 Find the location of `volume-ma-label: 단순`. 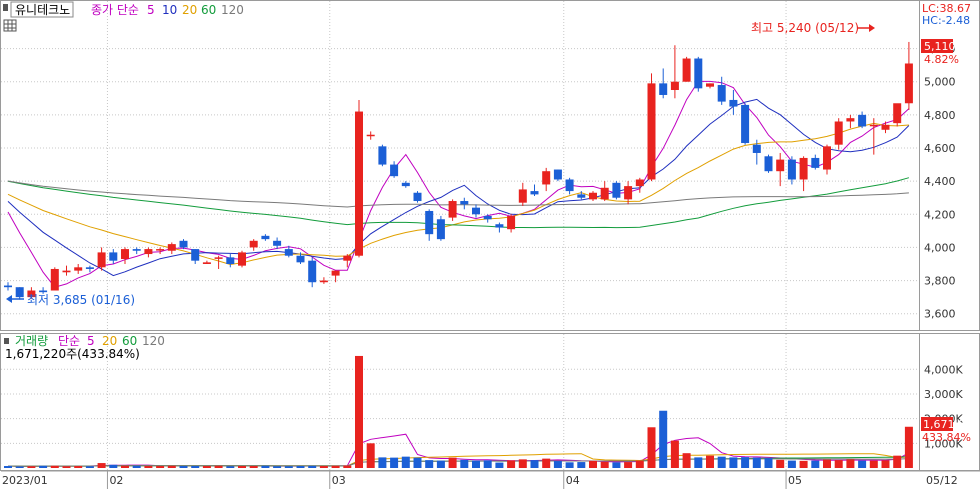

volume-ma-label: 단순 is located at coordinates (69, 341).